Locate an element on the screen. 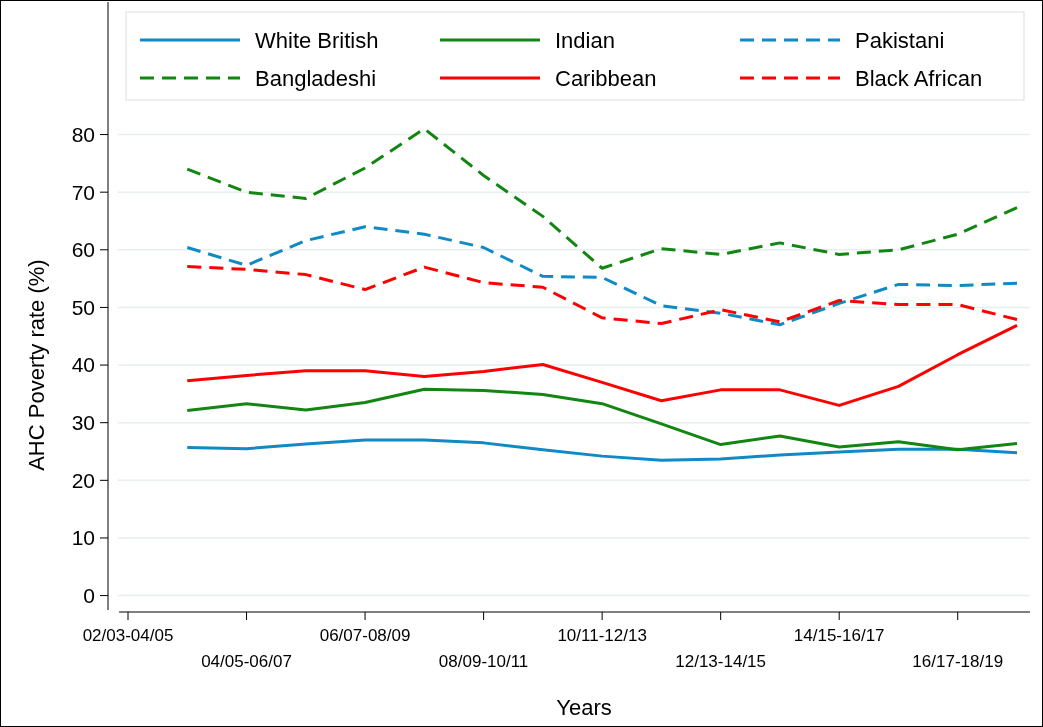 This screenshot has width=1043, height=727. x-tick-label: 04/05-06/07 is located at coordinates (246, 661).